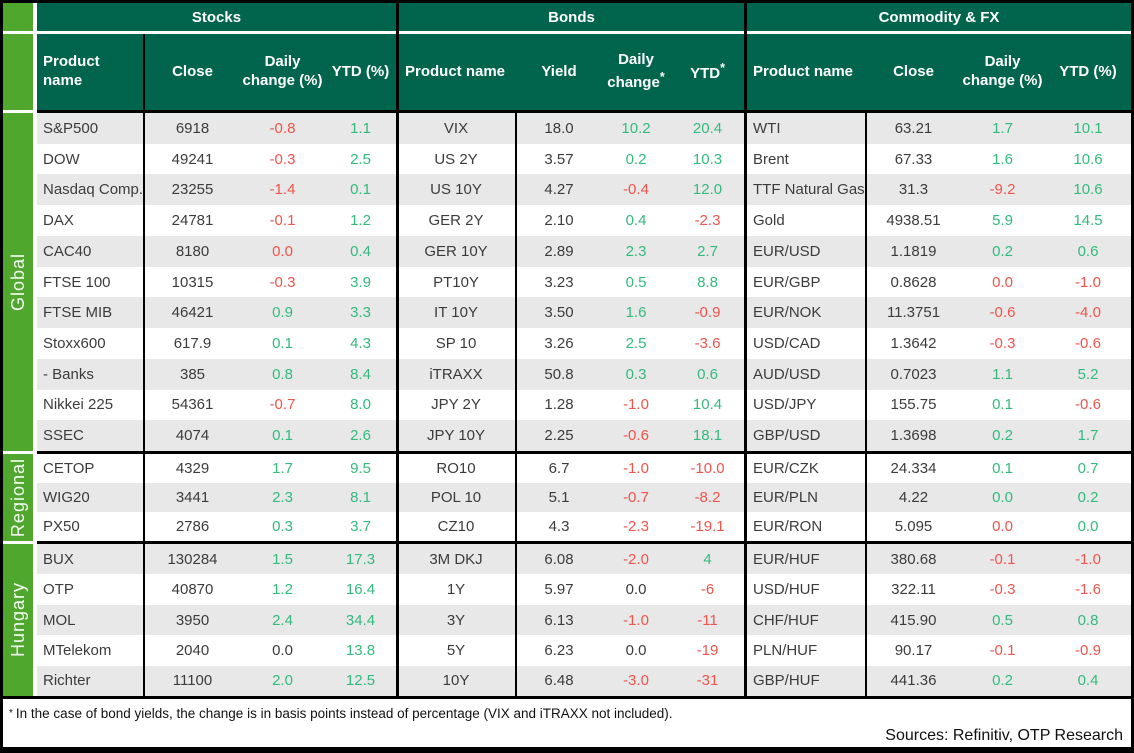 The width and height of the screenshot is (1134, 753). Describe the element at coordinates (939, 313) in the screenshot. I see `table-row: EUR/NOK 11.3751 -0.6 -4.0` at that location.